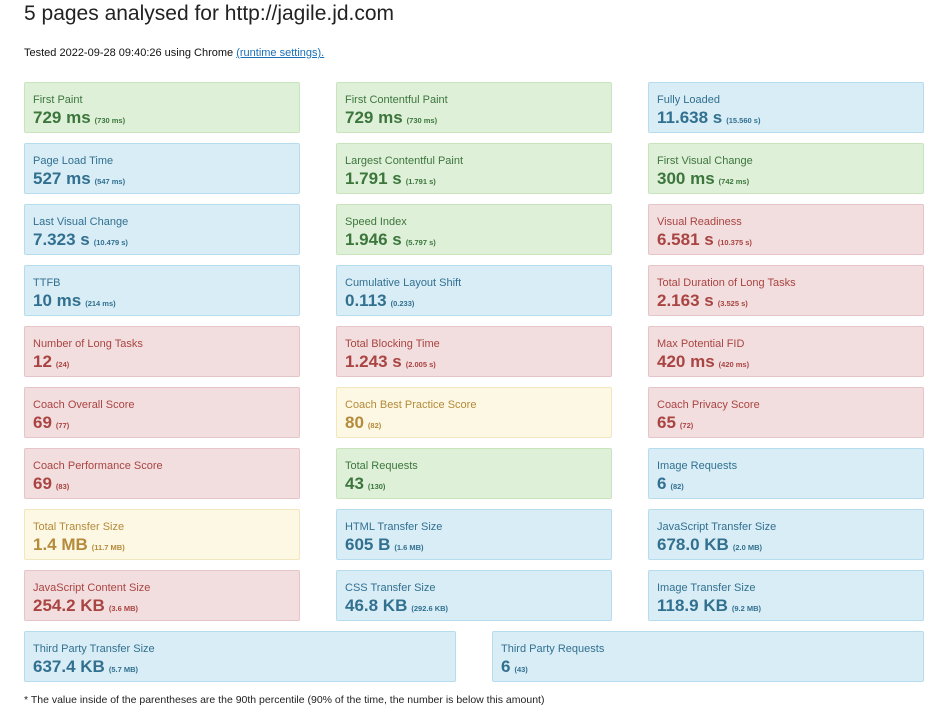 This screenshot has height=716, width=950. What do you see at coordinates (366, 300) in the screenshot?
I see `metric-value: 0.113` at bounding box center [366, 300].